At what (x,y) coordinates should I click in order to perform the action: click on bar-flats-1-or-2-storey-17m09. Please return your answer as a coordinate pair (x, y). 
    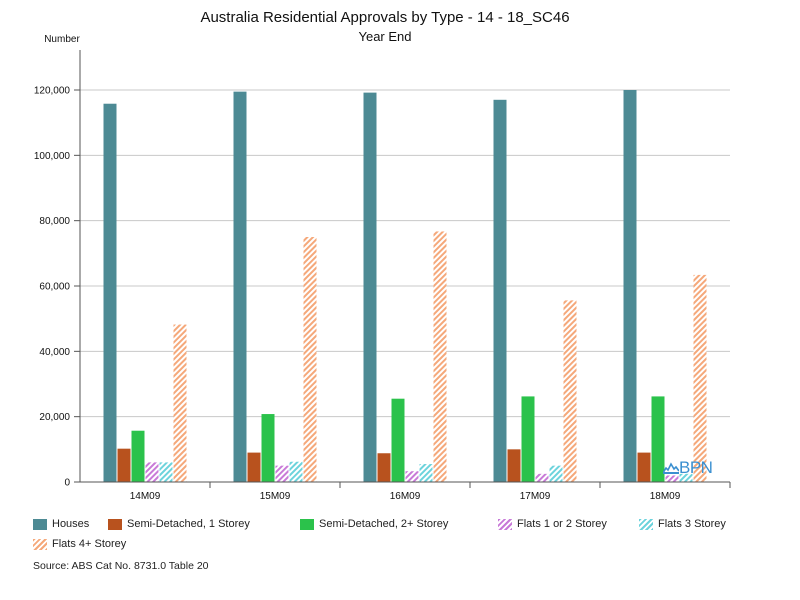
    Looking at the image, I should click on (542, 477).